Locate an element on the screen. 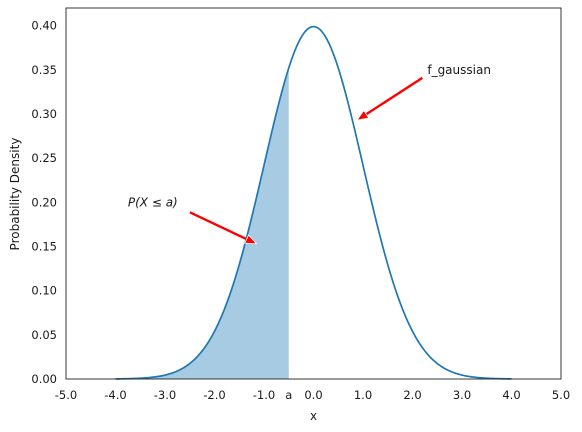  x-tick-label: 1.0 is located at coordinates (363, 395).